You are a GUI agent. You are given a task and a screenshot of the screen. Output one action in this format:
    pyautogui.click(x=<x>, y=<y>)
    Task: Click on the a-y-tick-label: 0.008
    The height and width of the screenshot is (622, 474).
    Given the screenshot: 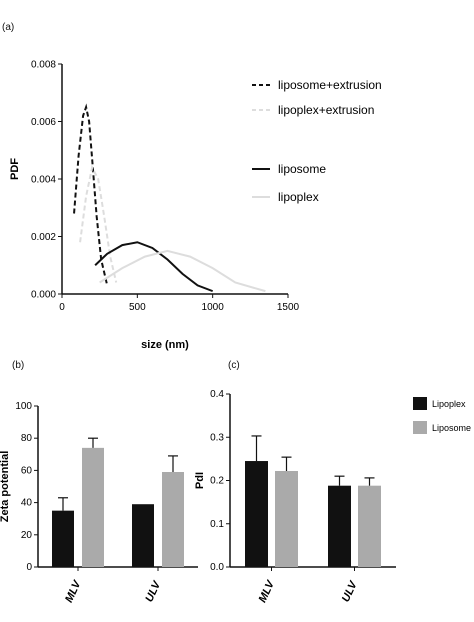 What is the action you would take?
    pyautogui.click(x=43, y=65)
    